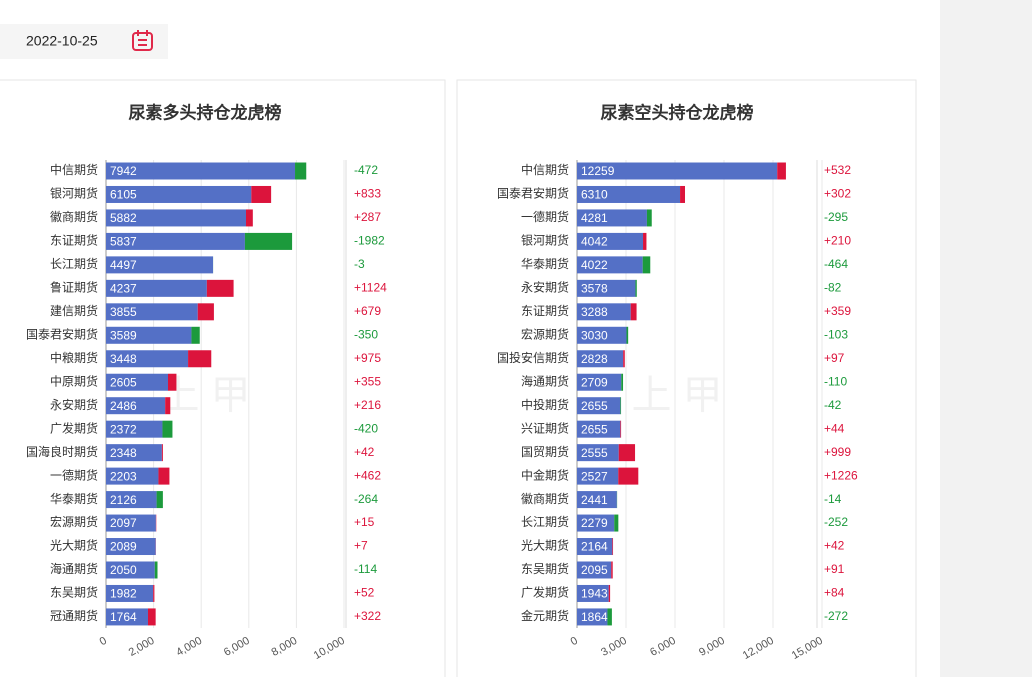 The image size is (1032, 682). What do you see at coordinates (545, 216) in the screenshot?
I see `category-label: 一德期货` at bounding box center [545, 216].